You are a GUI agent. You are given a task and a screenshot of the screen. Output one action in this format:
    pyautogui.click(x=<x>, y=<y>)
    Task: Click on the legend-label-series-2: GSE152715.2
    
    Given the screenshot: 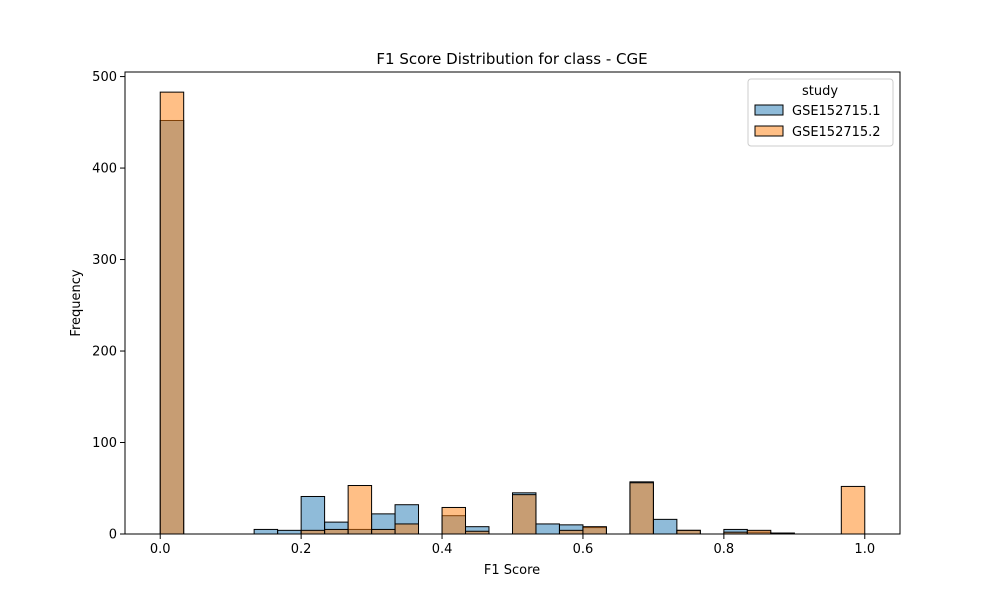 What is the action you would take?
    pyautogui.click(x=836, y=132)
    